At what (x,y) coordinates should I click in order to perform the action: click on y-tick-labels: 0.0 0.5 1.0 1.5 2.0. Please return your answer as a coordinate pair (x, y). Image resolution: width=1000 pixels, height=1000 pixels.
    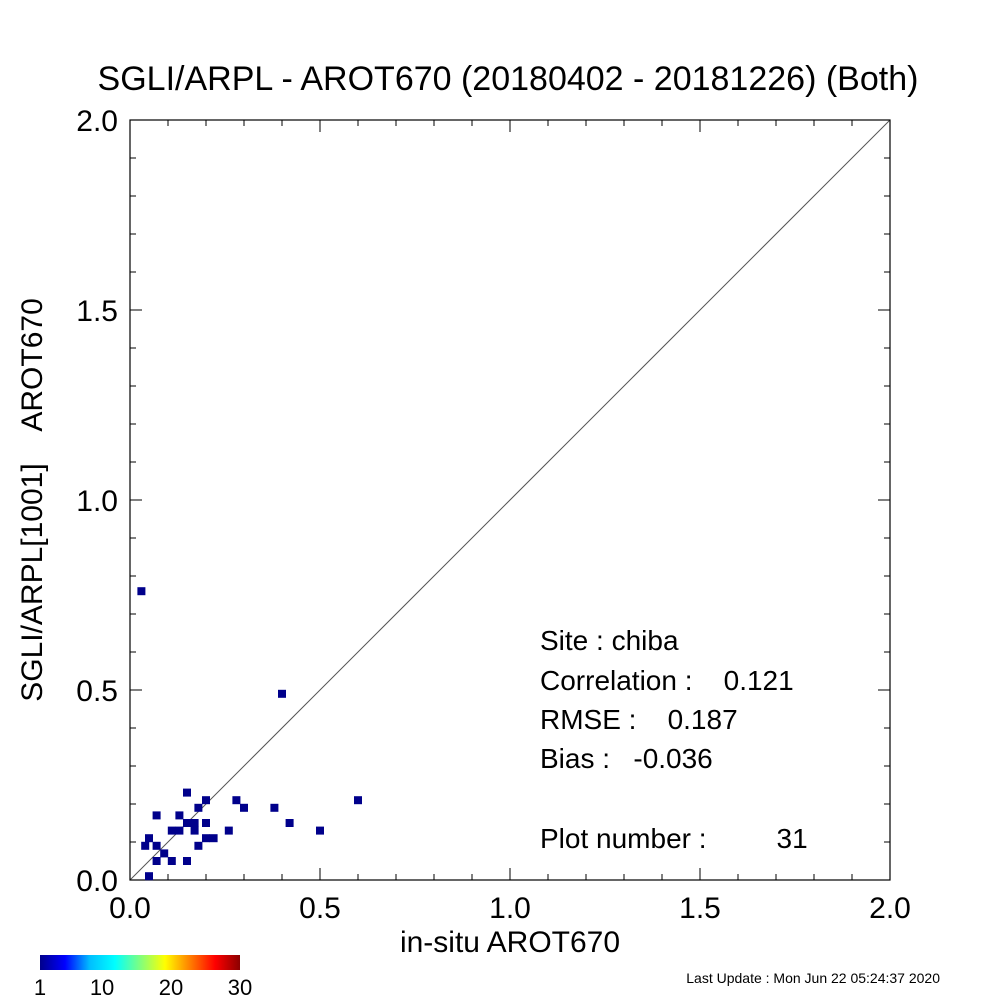
    Looking at the image, I should click on (97, 501).